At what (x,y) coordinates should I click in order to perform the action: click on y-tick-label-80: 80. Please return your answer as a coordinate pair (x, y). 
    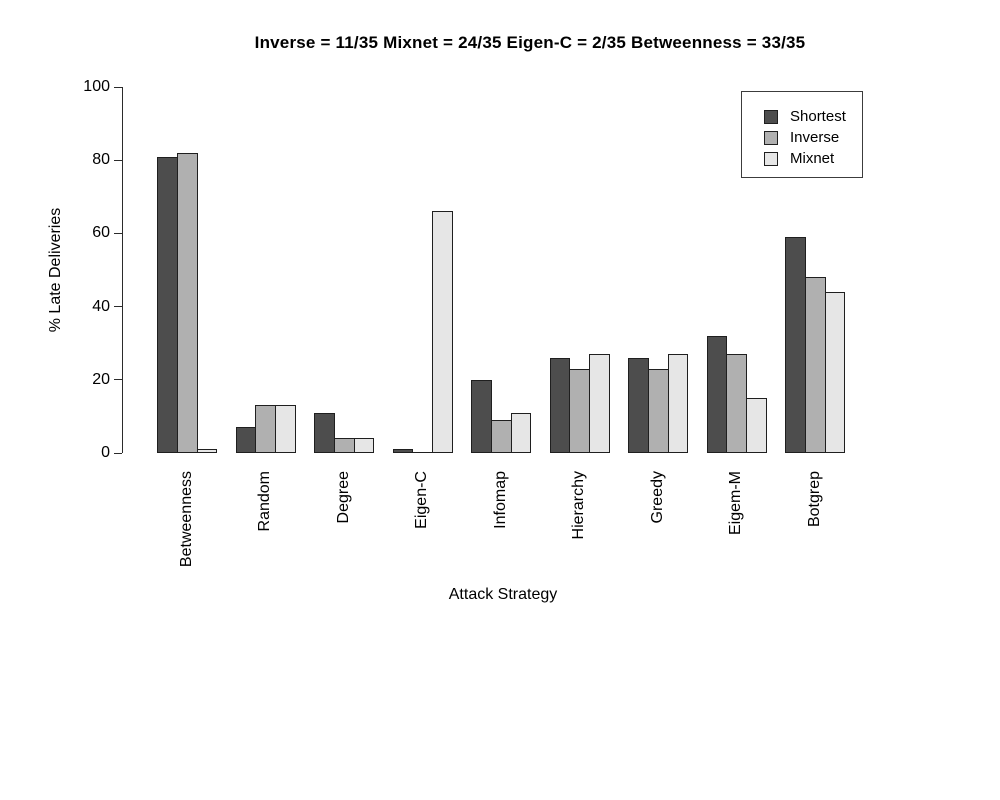
    Looking at the image, I should click on (101, 160).